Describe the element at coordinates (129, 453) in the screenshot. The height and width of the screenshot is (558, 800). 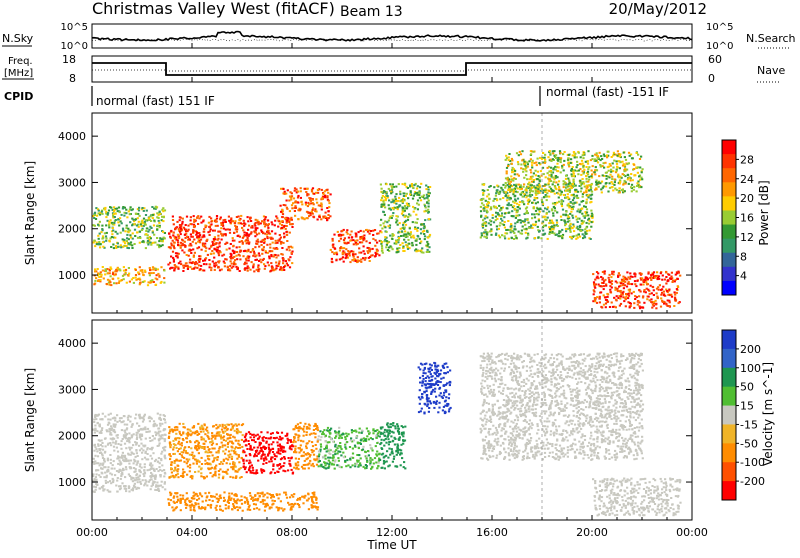
I see `velocity-region` at that location.